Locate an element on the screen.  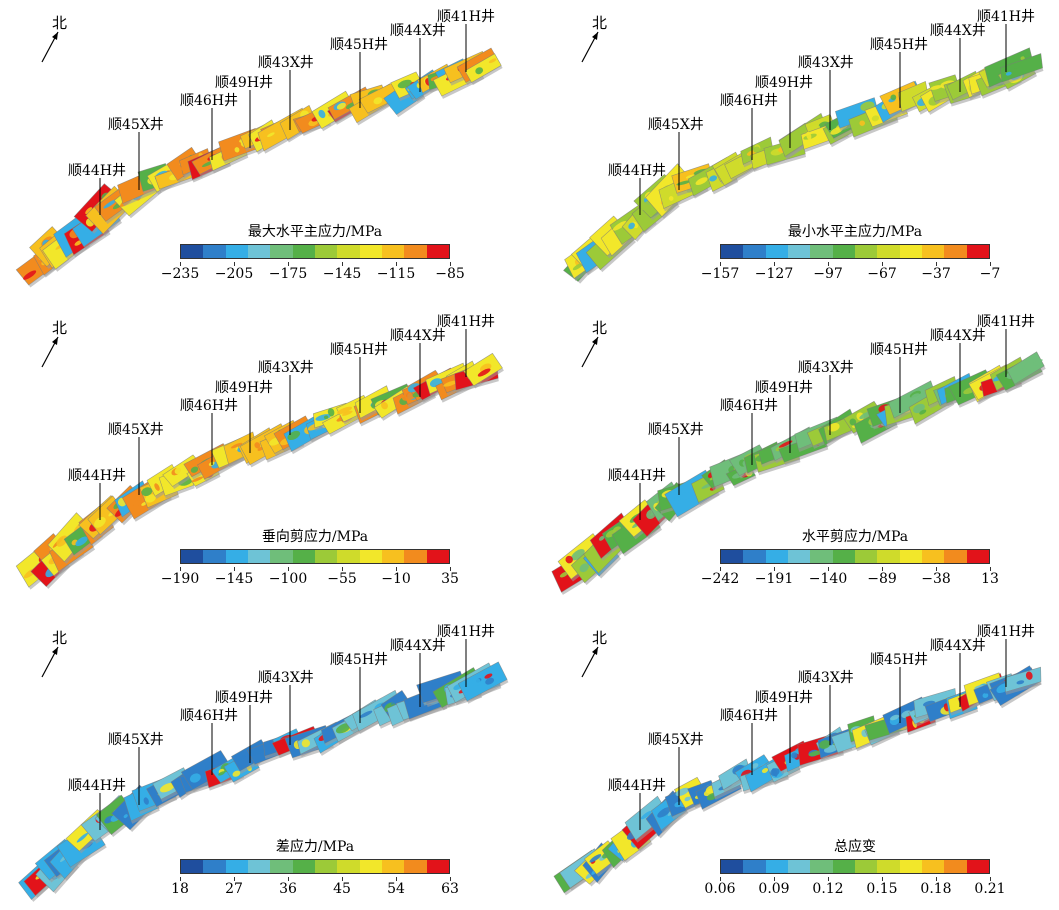
tick-label: −85 is located at coordinates (450, 274).